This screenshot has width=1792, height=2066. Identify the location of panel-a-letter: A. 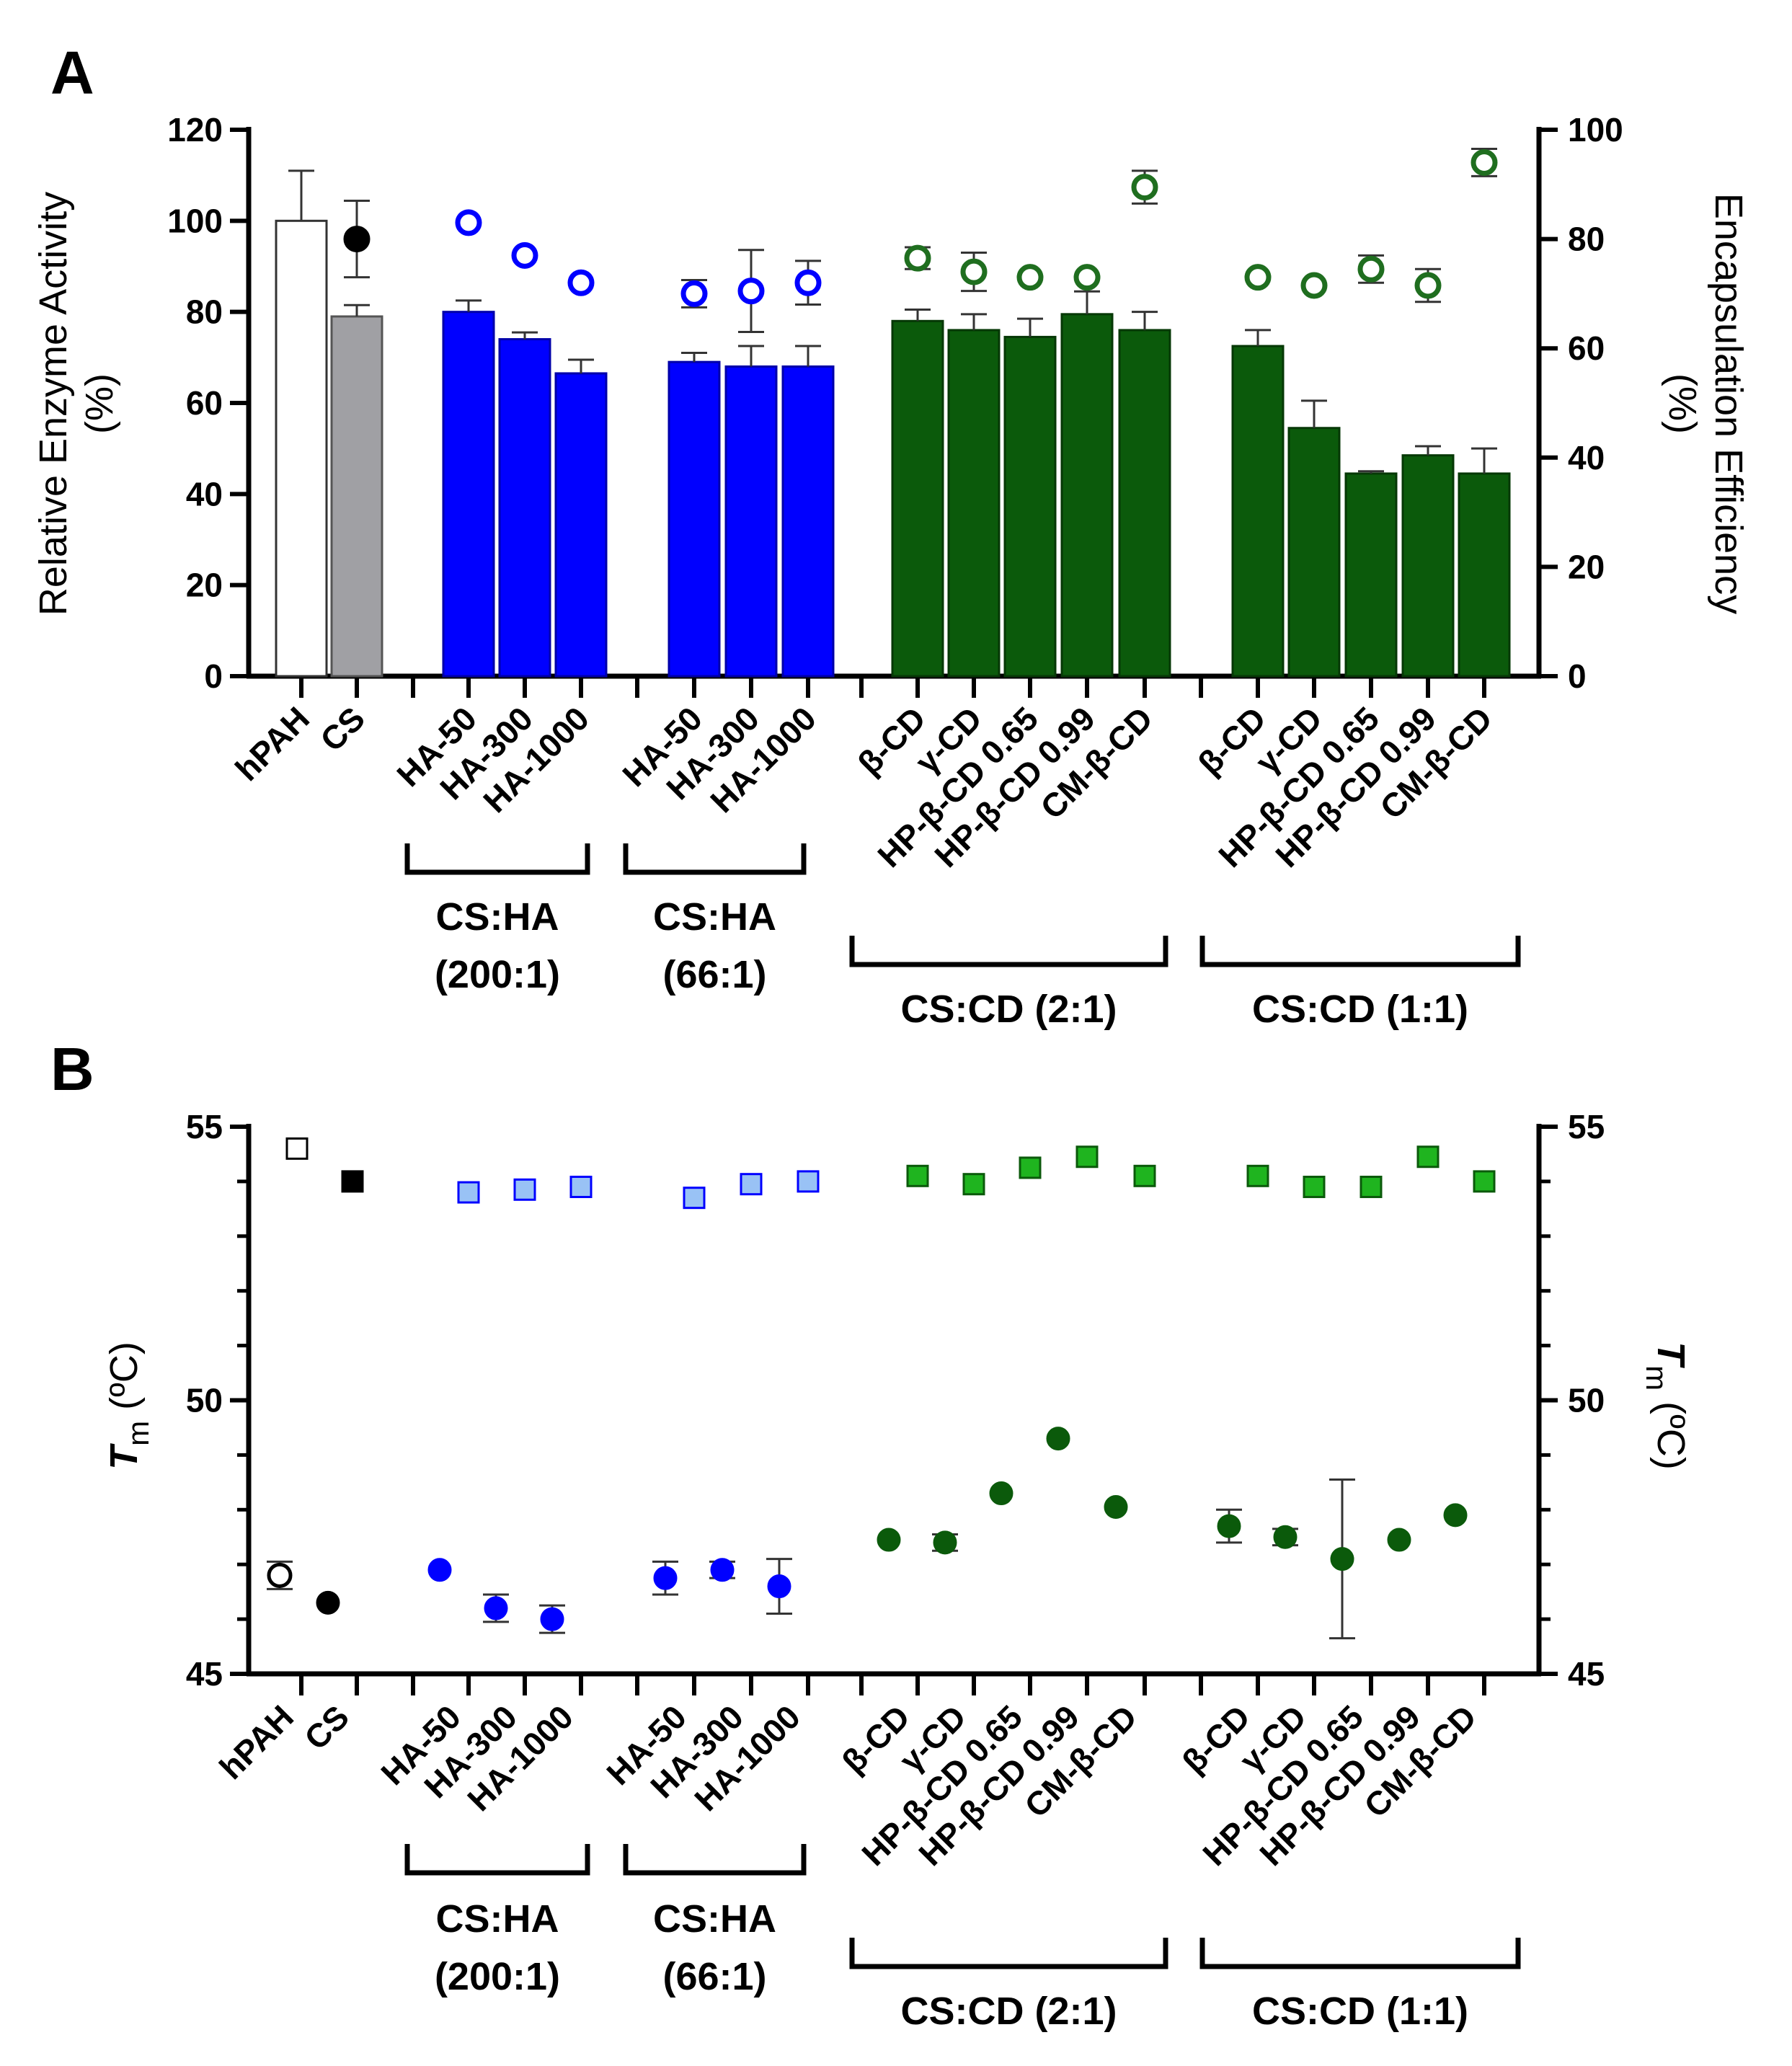
(72, 73).